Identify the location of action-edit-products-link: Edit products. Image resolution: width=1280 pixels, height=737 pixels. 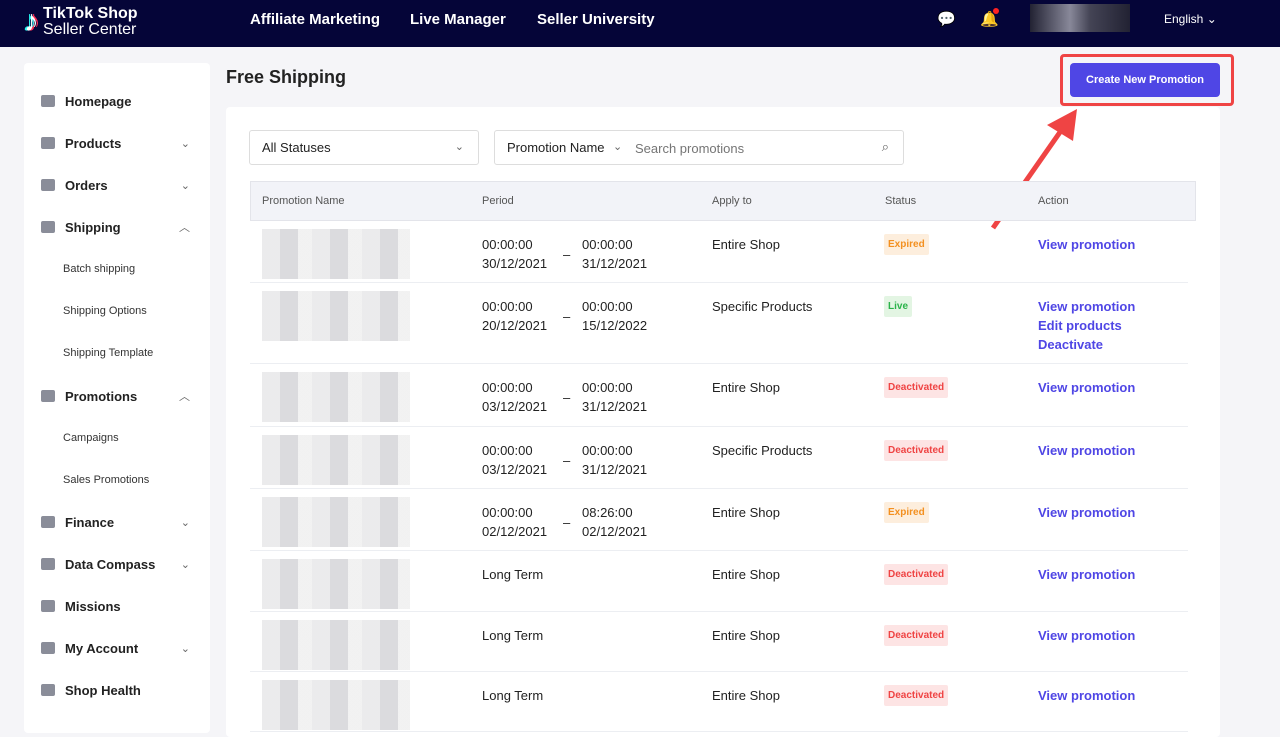
(1080, 325).